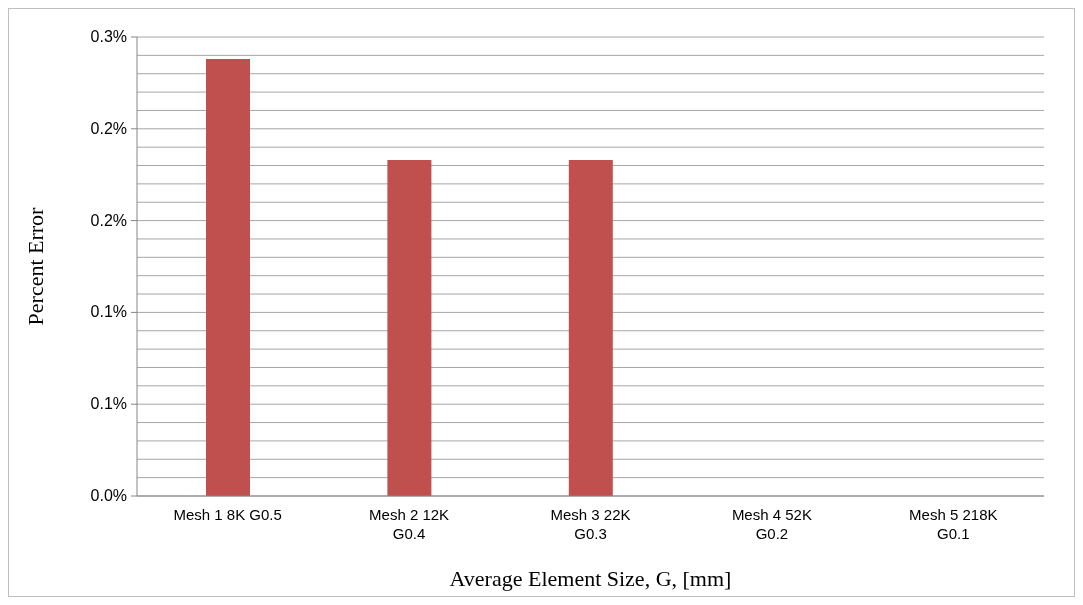 The image size is (1083, 605). What do you see at coordinates (590, 578) in the screenshot?
I see `x-axis-title: Average Element Size, G, [mm]` at bounding box center [590, 578].